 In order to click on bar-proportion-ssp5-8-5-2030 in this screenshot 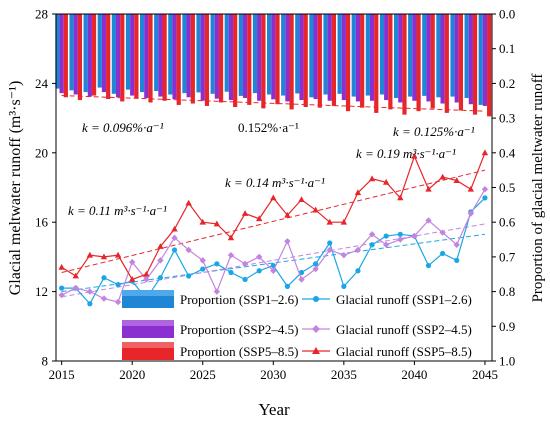, I will do `click(277, 59)`.